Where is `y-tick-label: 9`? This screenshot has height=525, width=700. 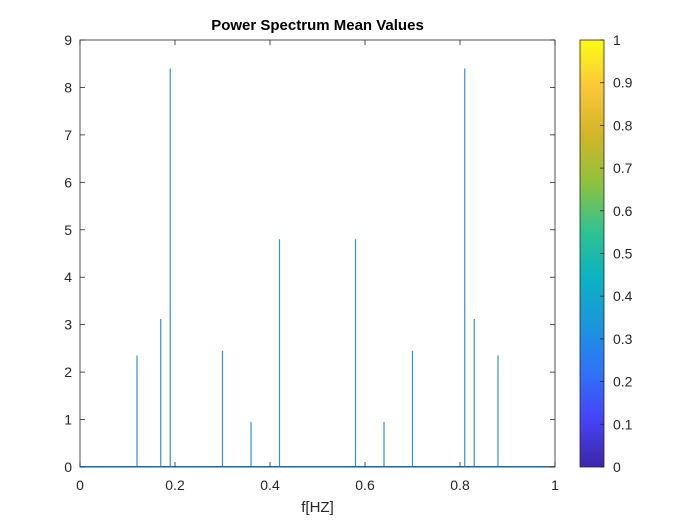
y-tick-label: 9 is located at coordinates (68, 40).